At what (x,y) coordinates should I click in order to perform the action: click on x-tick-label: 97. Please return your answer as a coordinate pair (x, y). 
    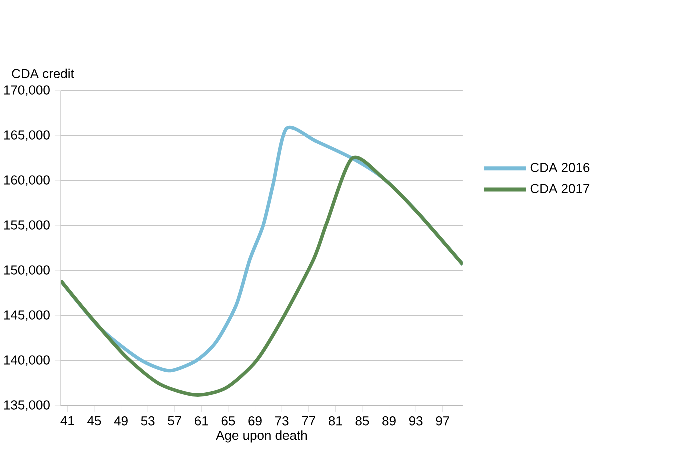
    Looking at the image, I should click on (443, 421).